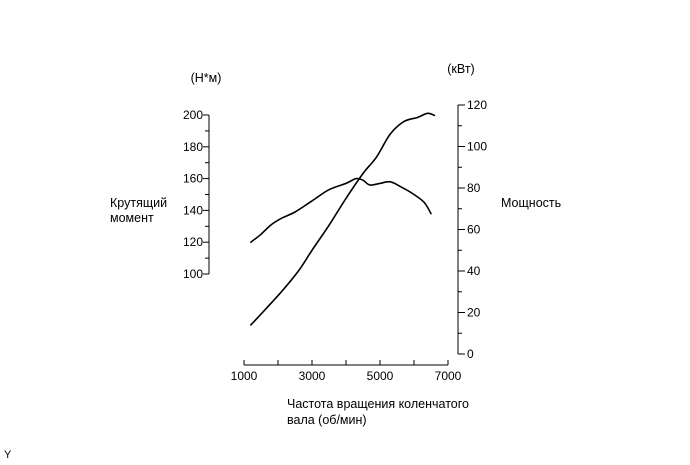 The height and width of the screenshot is (465, 690). I want to click on y-right-tick-label: 40, so click(474, 271).